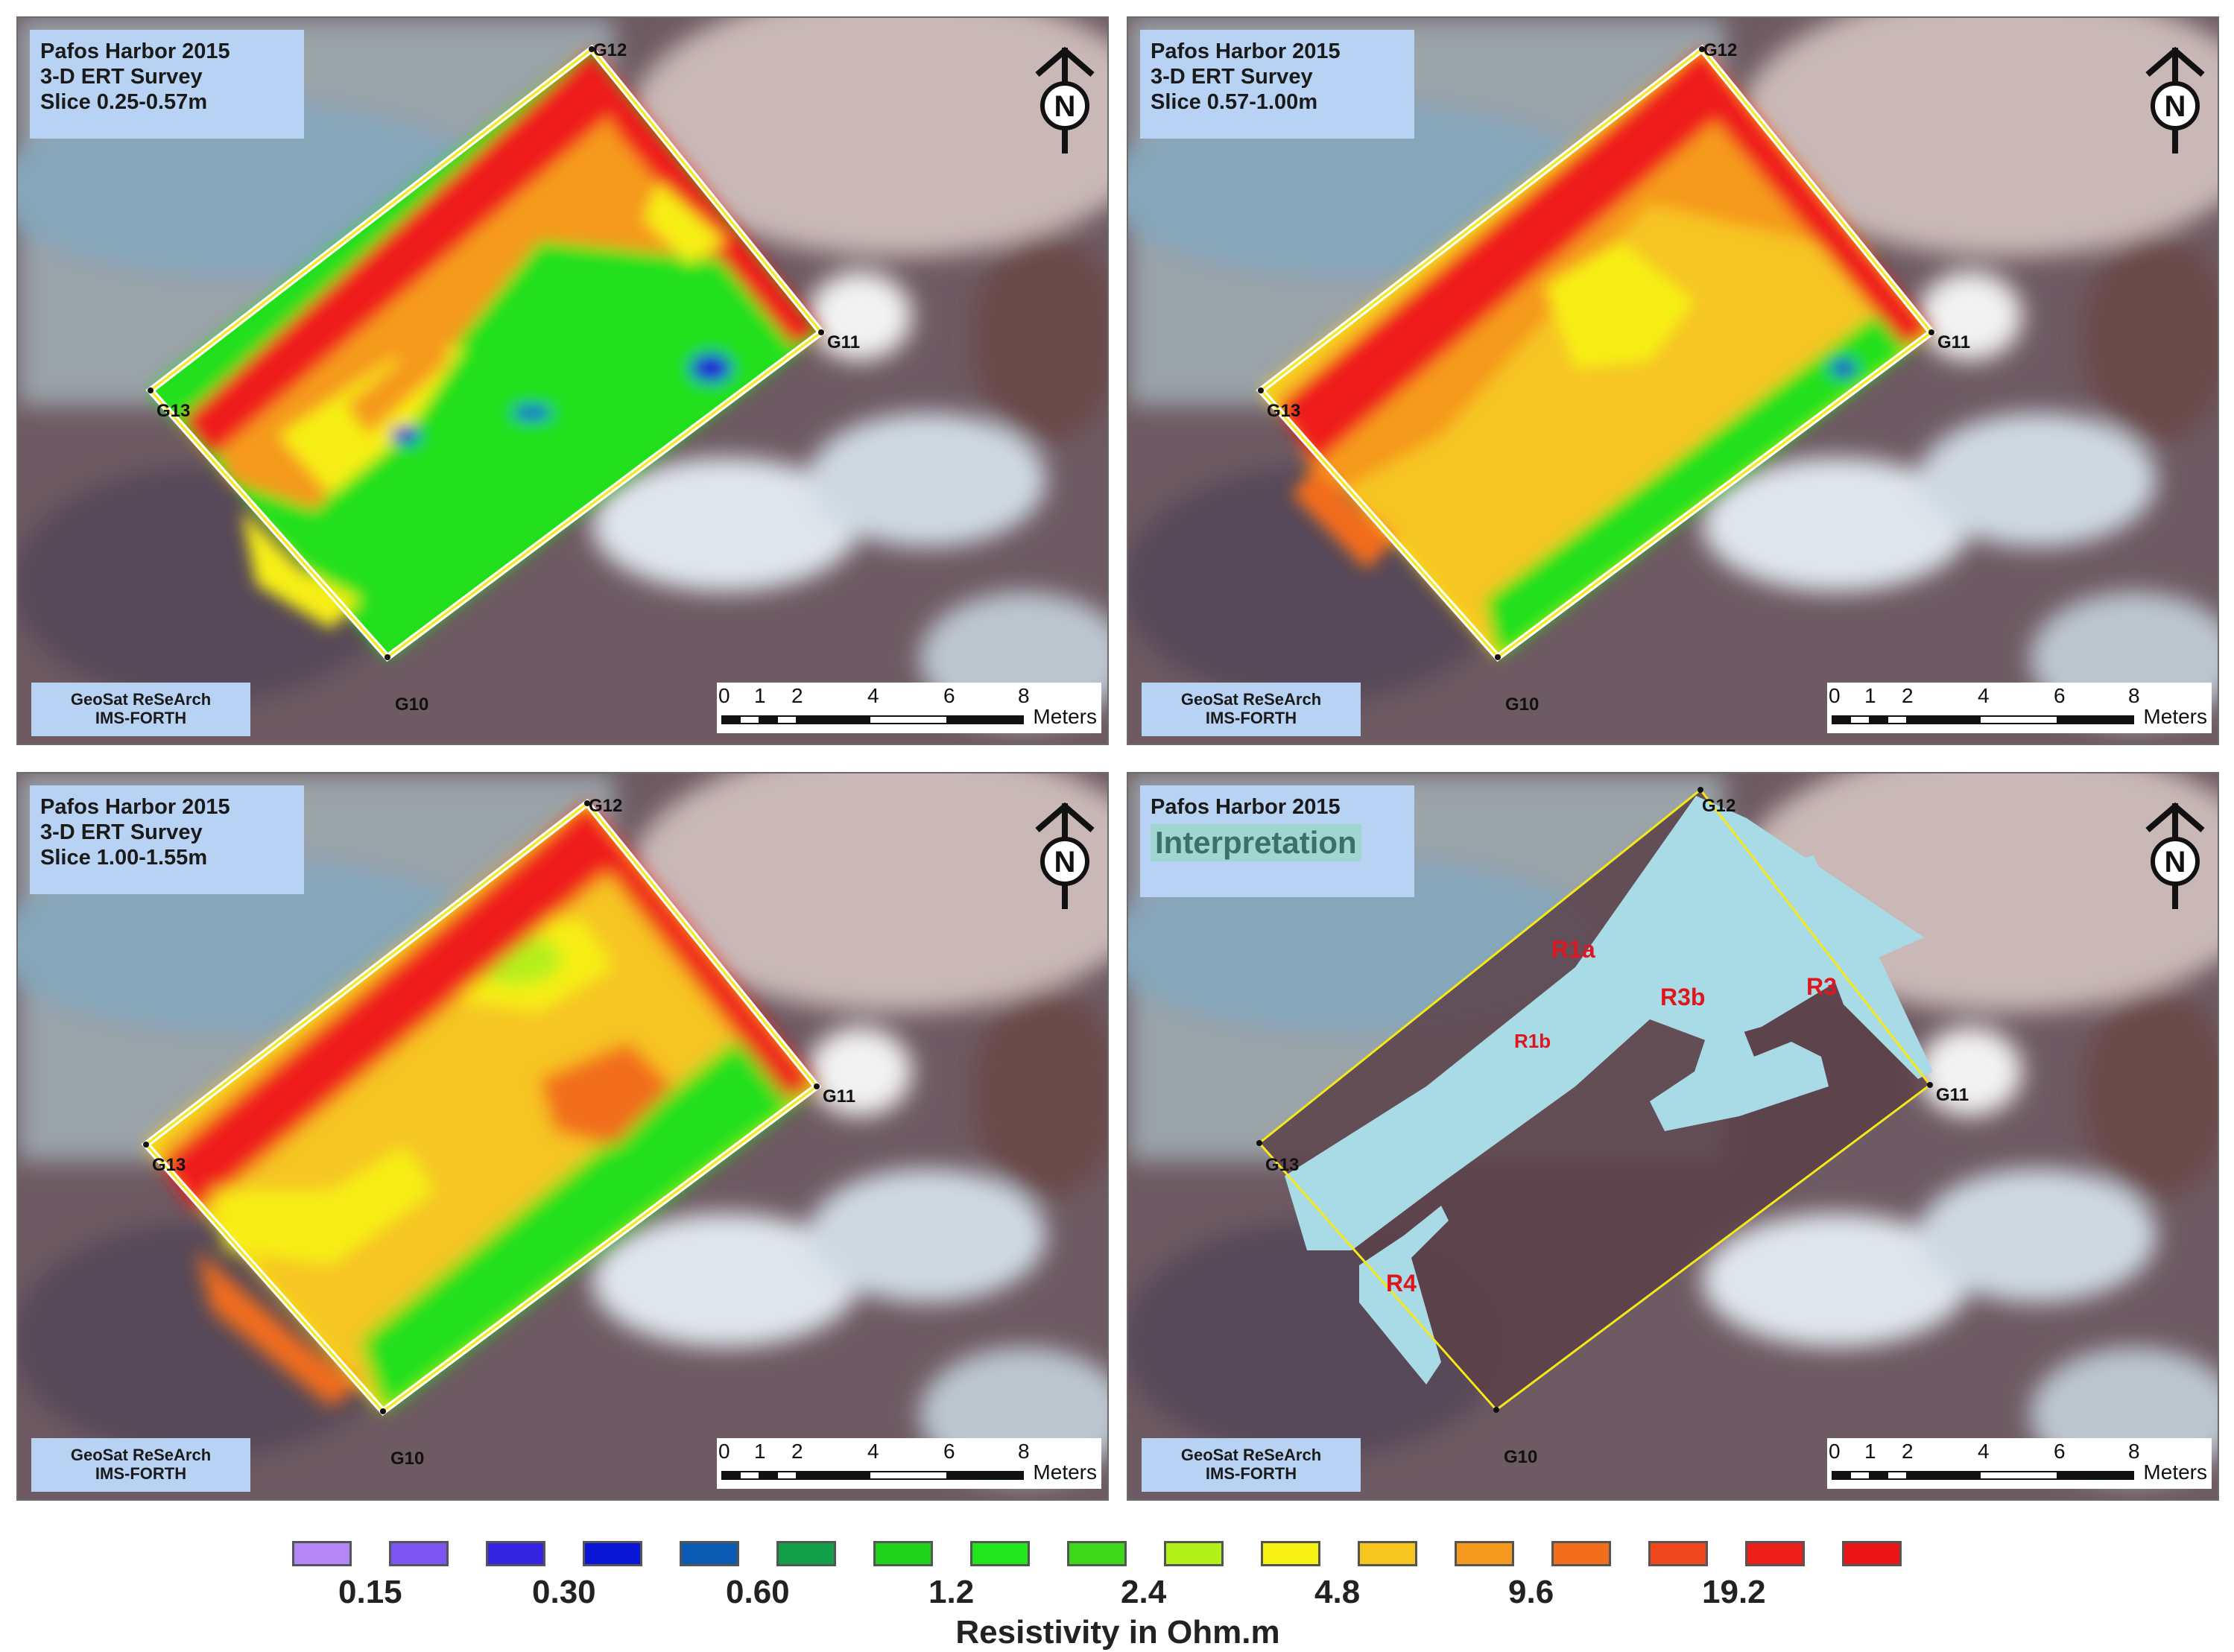 This screenshot has height=1652, width=2234. I want to click on title-line-3: Slice 0.57-1.00m, so click(1234, 102).